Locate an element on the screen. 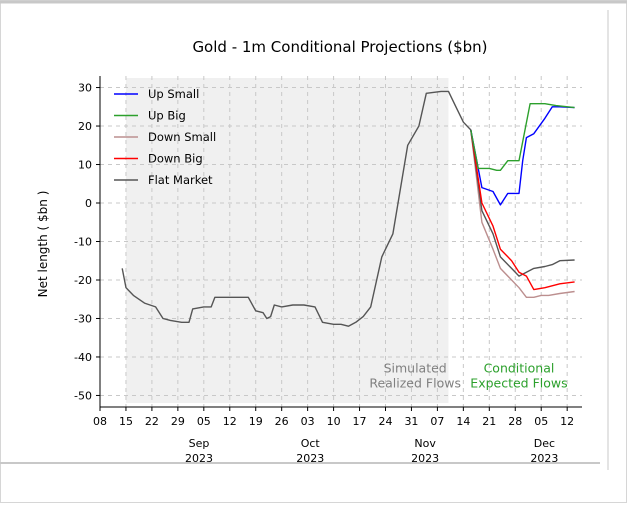 The width and height of the screenshot is (627, 507). y-tick-label: -20 is located at coordinates (83, 280).